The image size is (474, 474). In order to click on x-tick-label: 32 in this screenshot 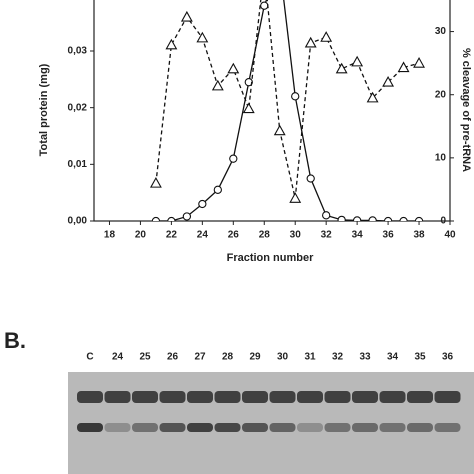, I will do `click(327, 235)`.